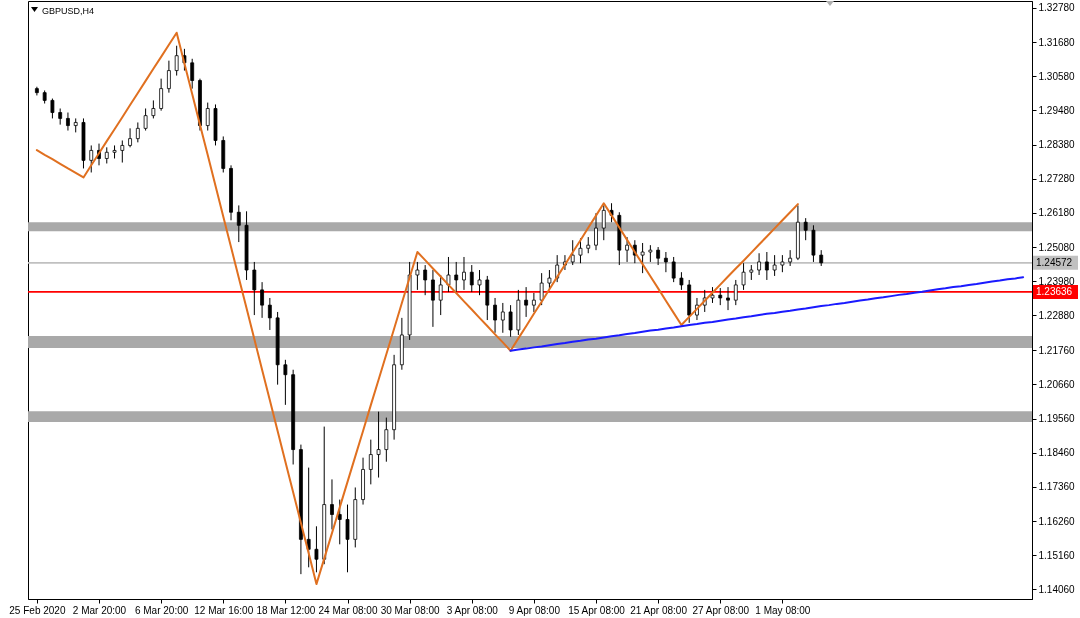 Image resolution: width=1080 pixels, height=618 pixels. What do you see at coordinates (1057, 213) in the screenshot?
I see `y-tick-label: 1.26180` at bounding box center [1057, 213].